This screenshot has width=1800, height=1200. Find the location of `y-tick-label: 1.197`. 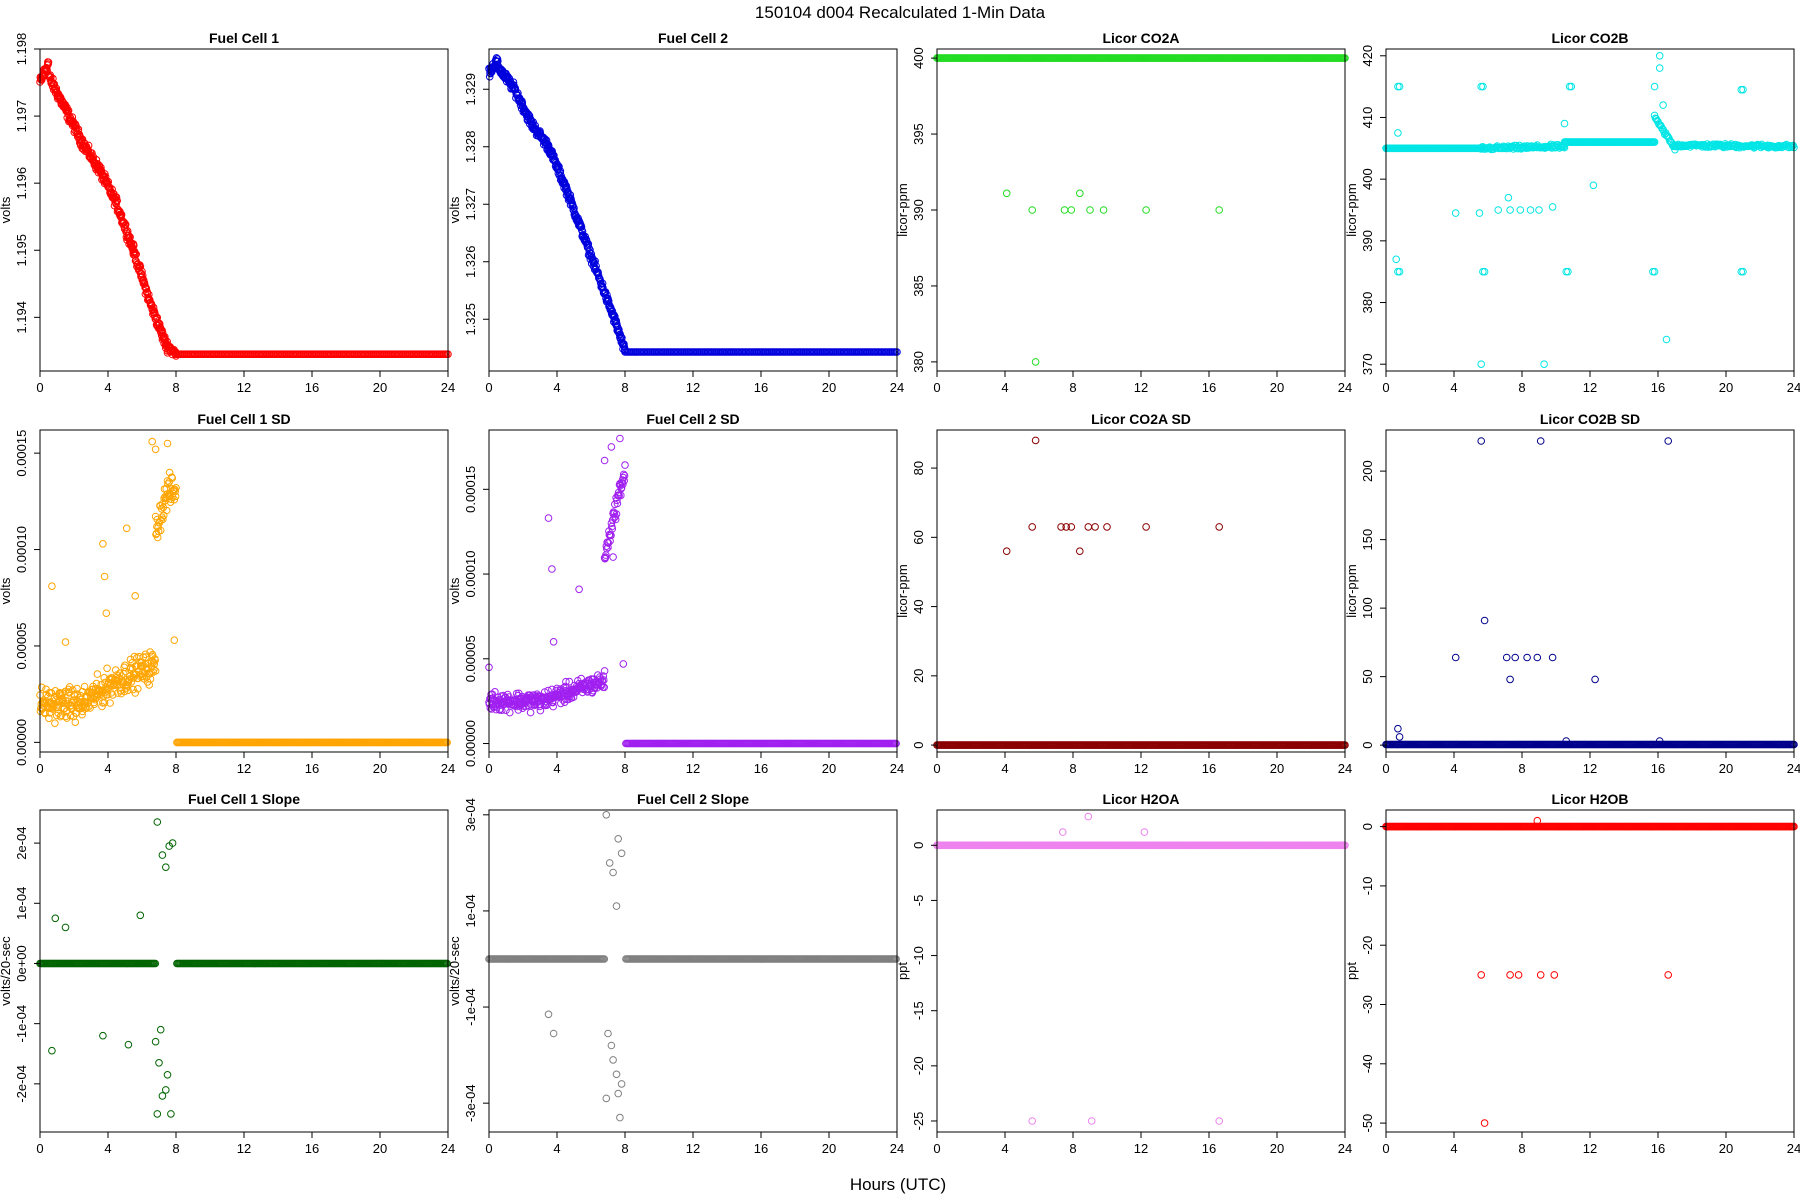

y-tick-label: 1.197 is located at coordinates (21, 116).